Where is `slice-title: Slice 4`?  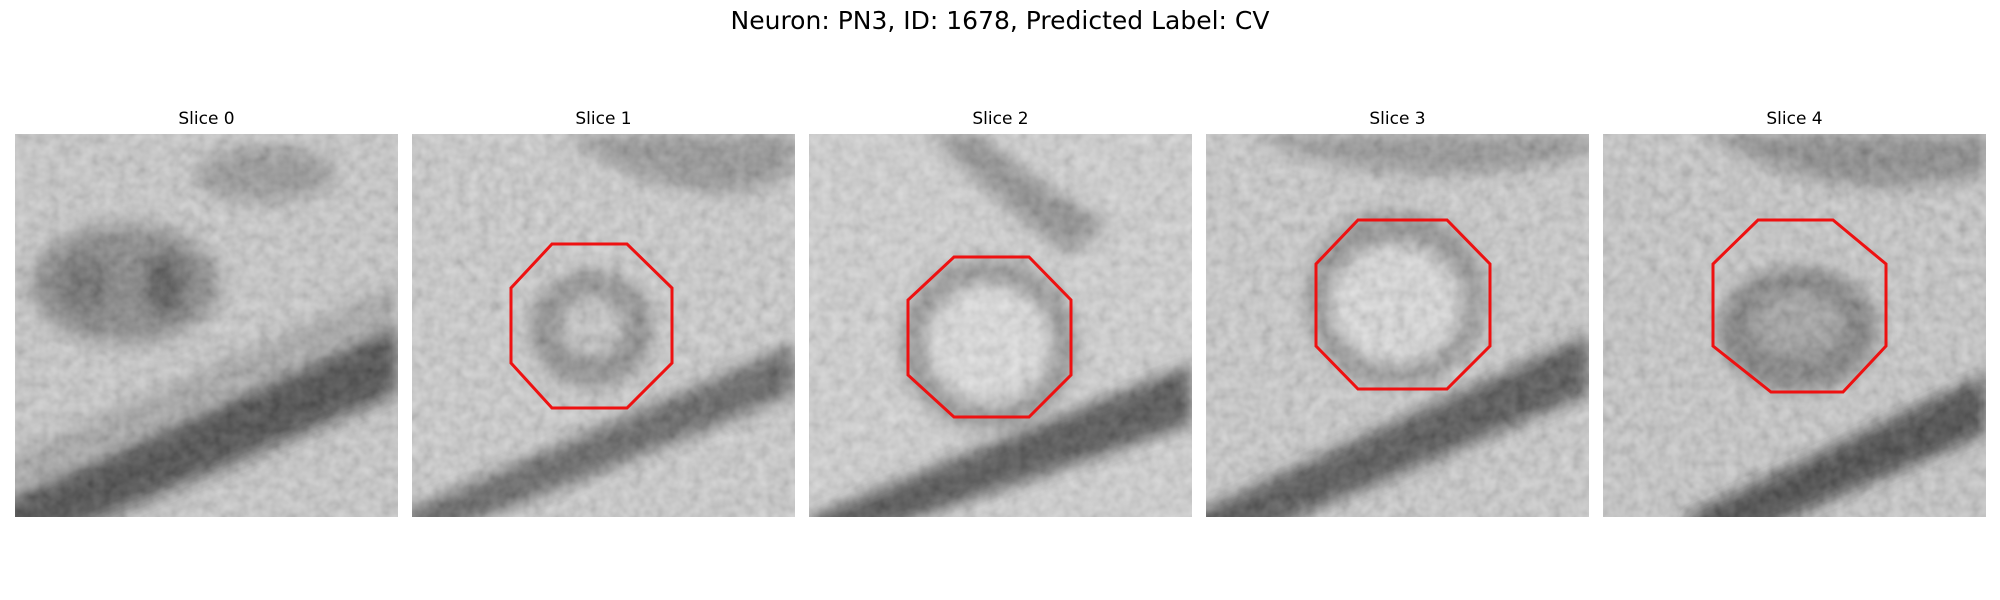
slice-title: Slice 4 is located at coordinates (1794, 119).